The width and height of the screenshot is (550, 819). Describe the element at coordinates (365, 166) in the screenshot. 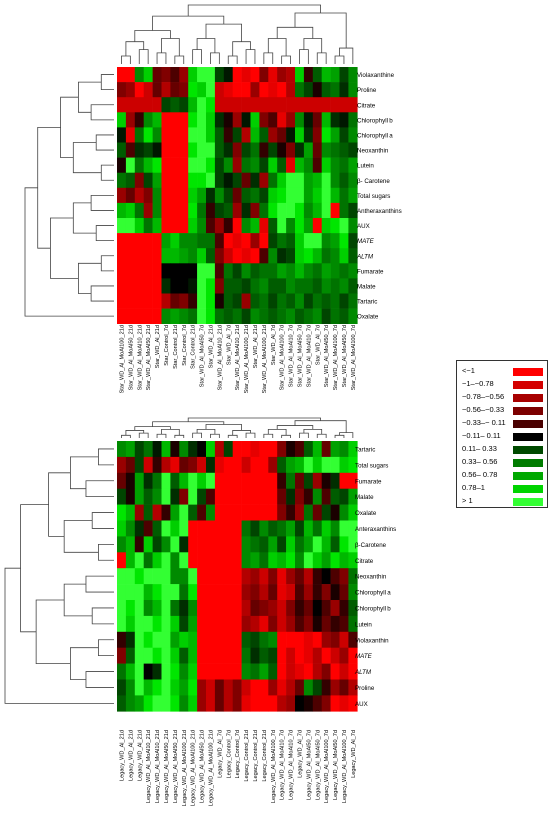

I see `row-label: Lutein` at that location.